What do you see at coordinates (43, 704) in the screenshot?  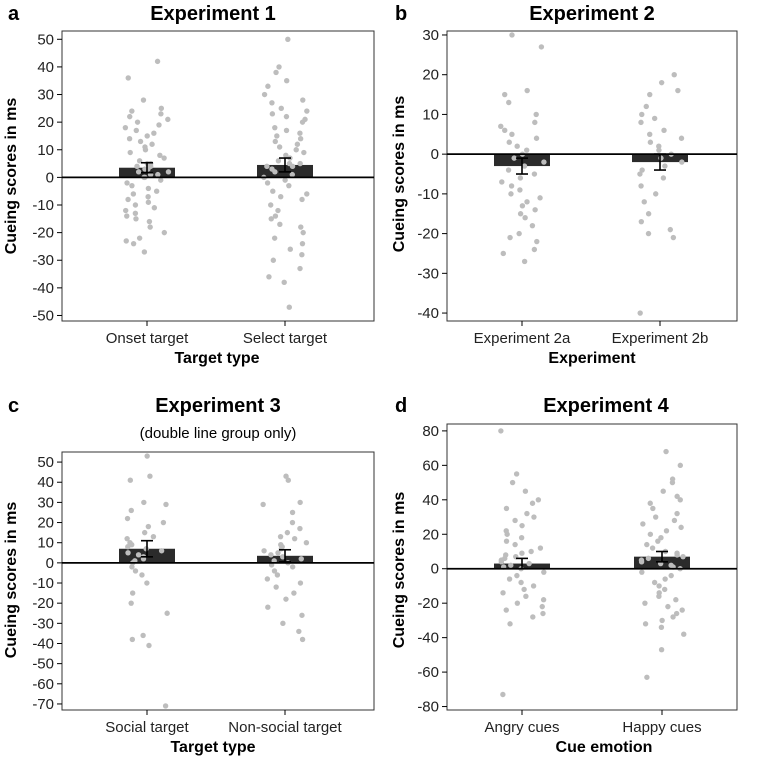 I see `y-tick-label: -70` at bounding box center [43, 704].